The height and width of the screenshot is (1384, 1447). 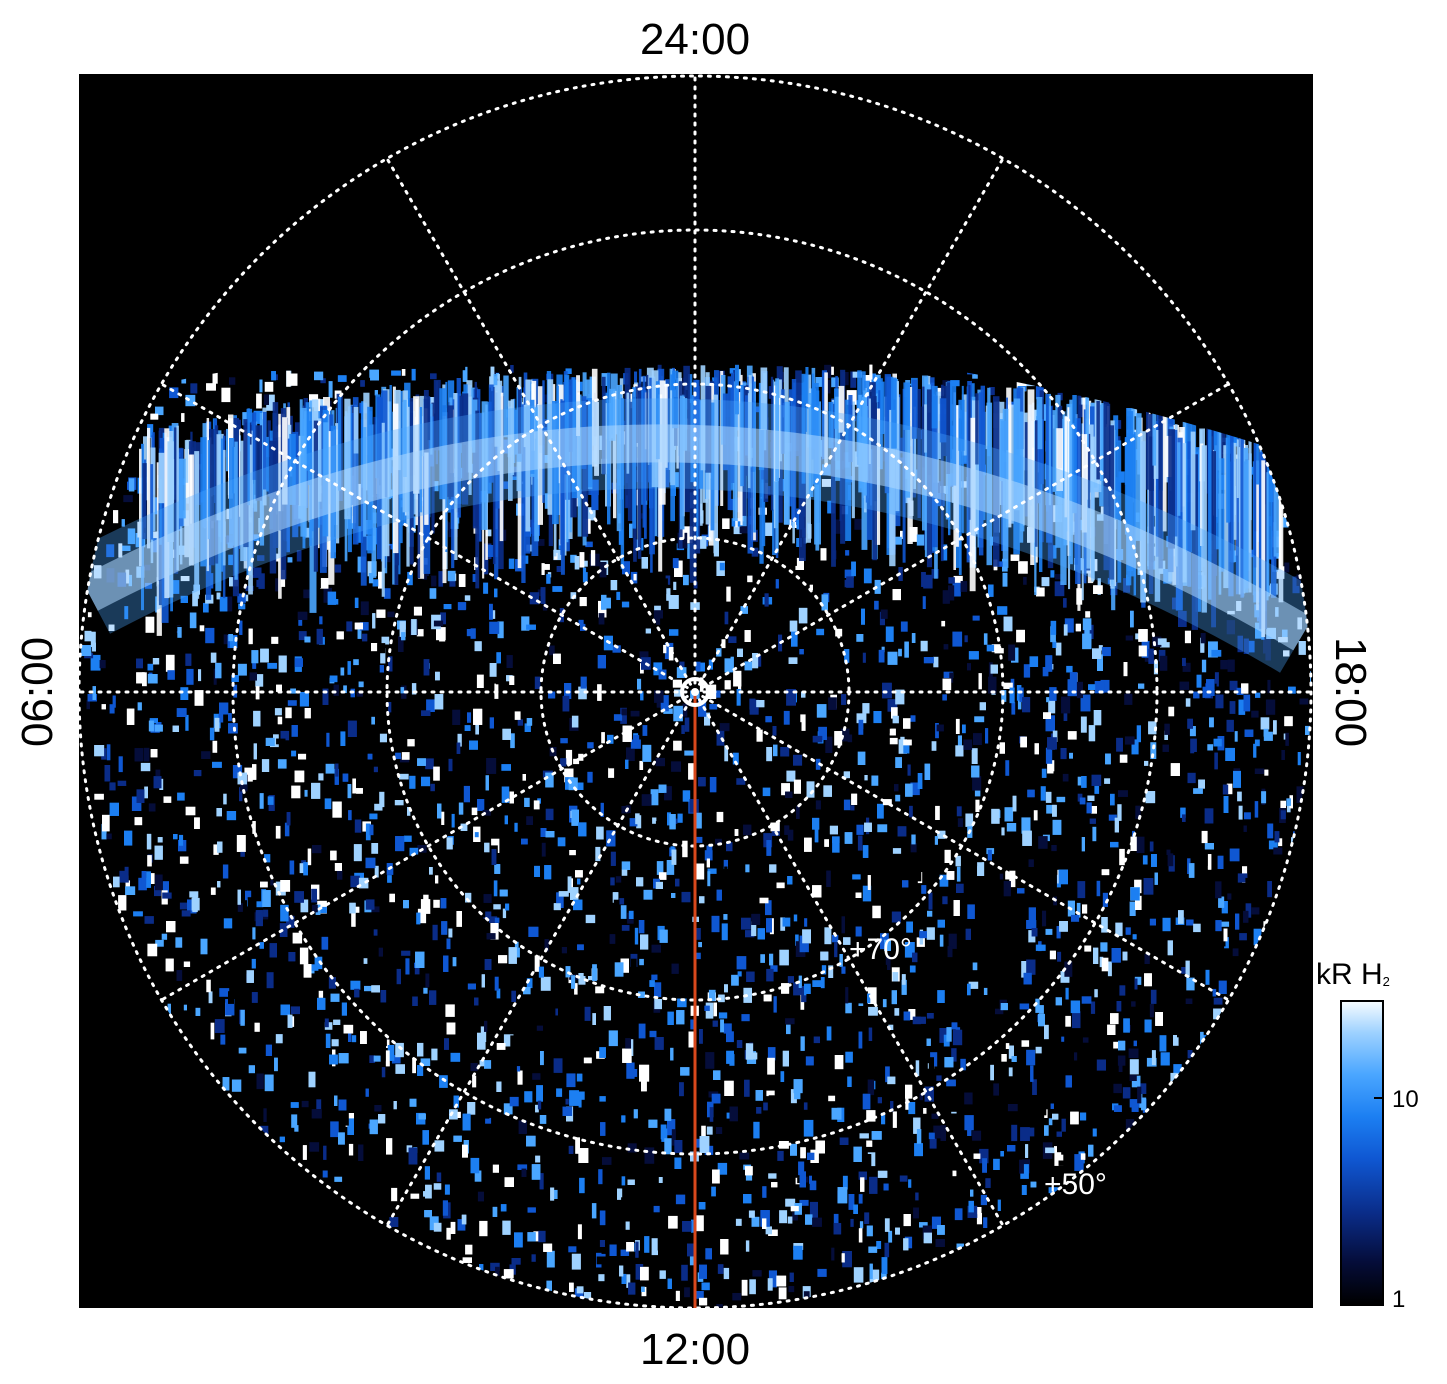 I want to click on colorbar-title-subscript: 2, so click(x=1386, y=981).